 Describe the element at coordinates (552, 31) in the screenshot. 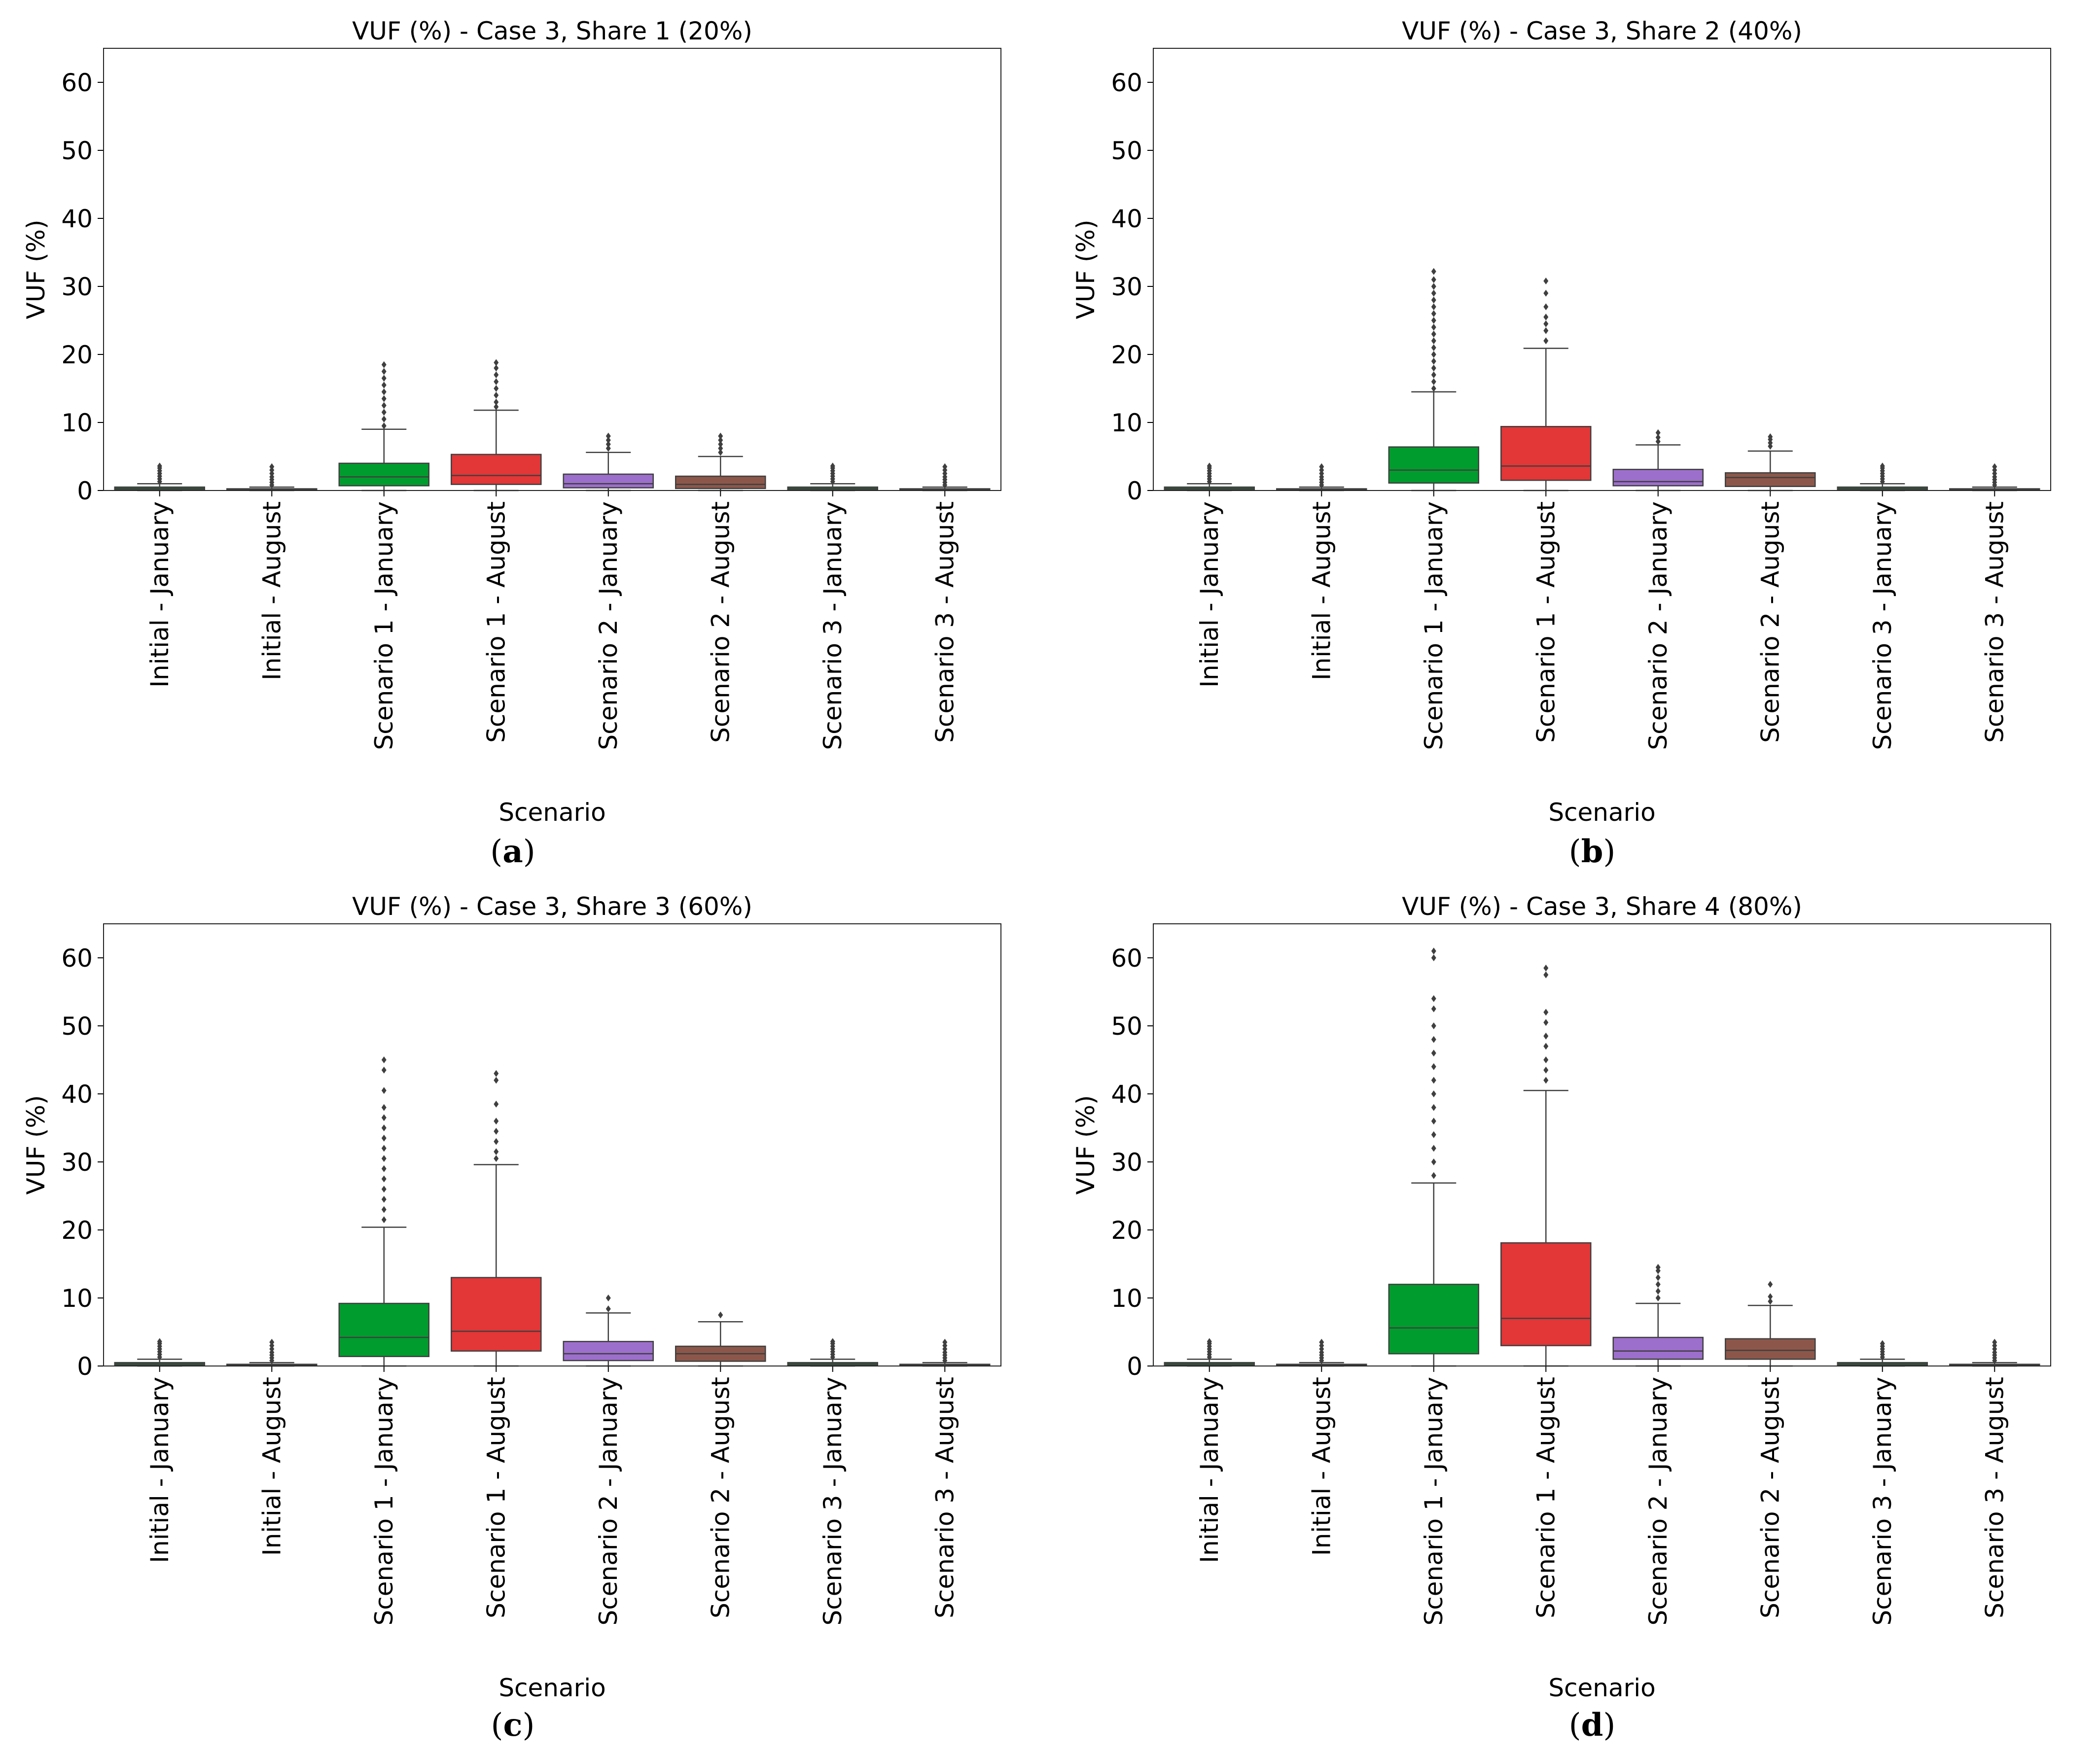

I see `chart-title: VUF (%) - Case 3, Share 1 (20%)` at that location.